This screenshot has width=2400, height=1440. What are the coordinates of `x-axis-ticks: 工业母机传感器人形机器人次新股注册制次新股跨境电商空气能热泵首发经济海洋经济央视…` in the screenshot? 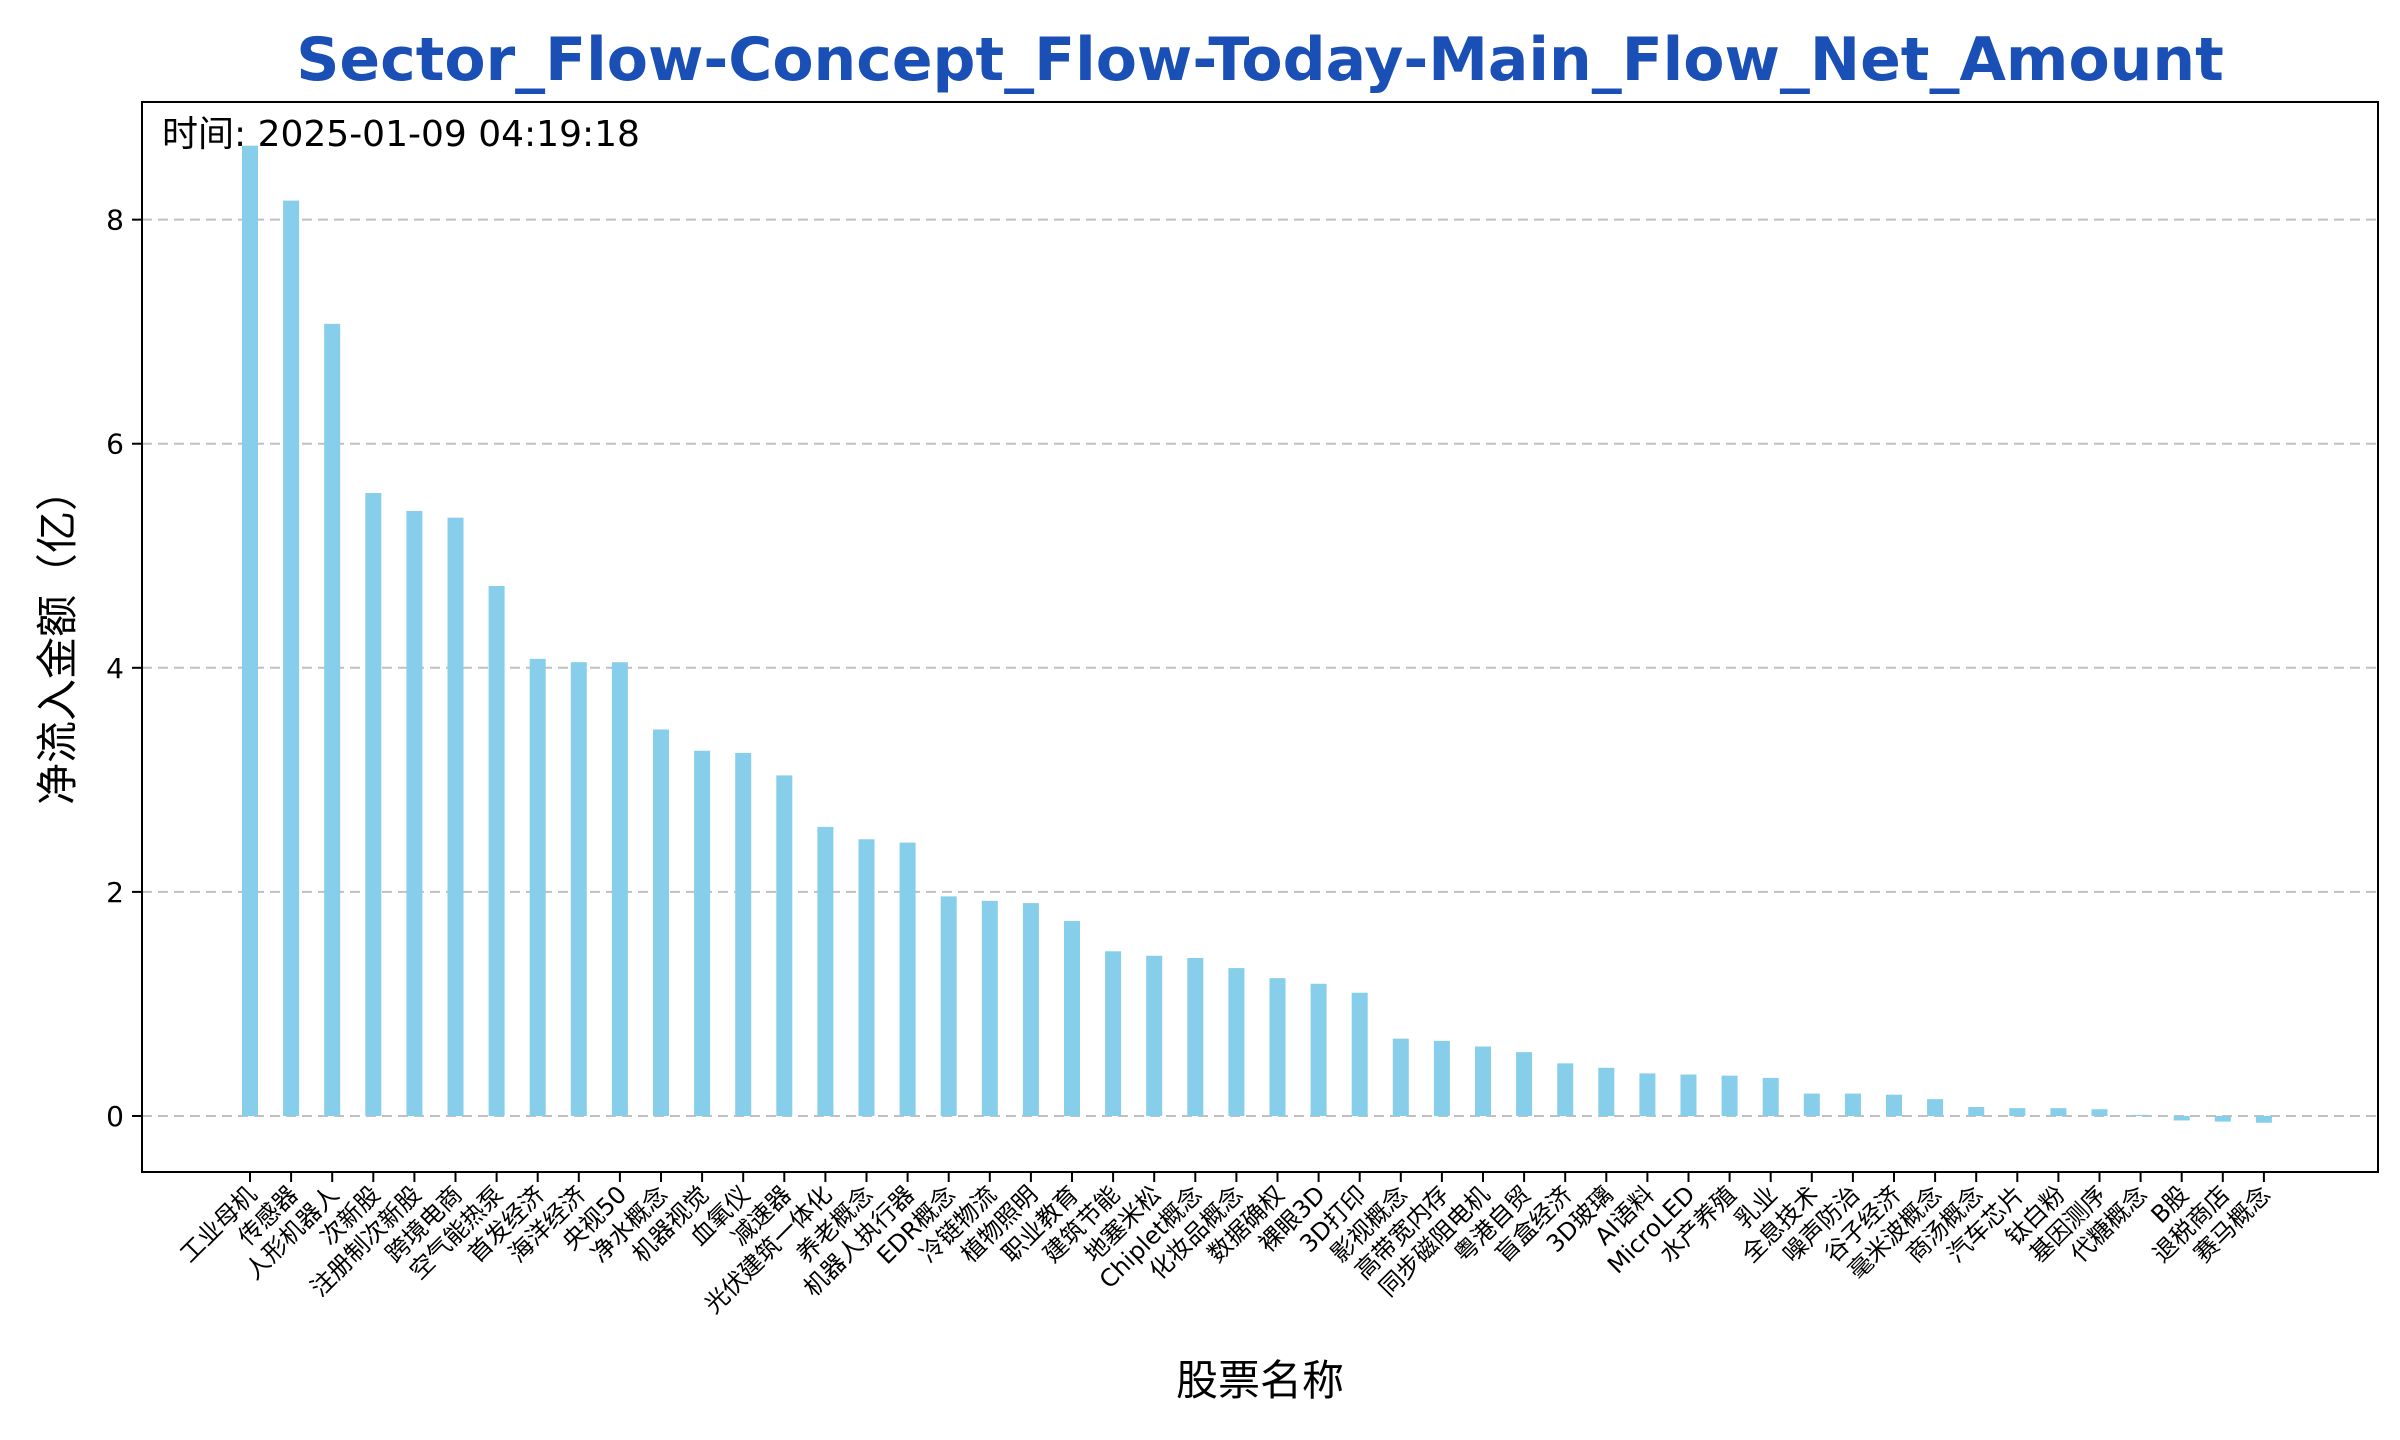 It's located at (1225, 1245).